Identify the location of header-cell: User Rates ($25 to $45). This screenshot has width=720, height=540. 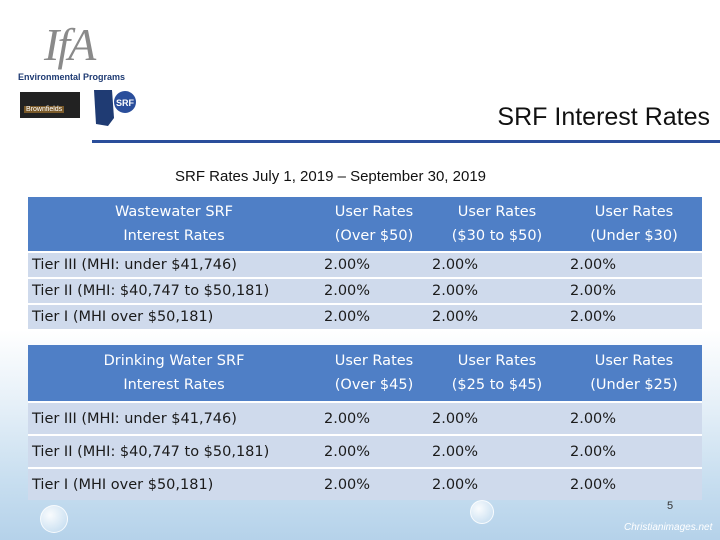
(497, 373).